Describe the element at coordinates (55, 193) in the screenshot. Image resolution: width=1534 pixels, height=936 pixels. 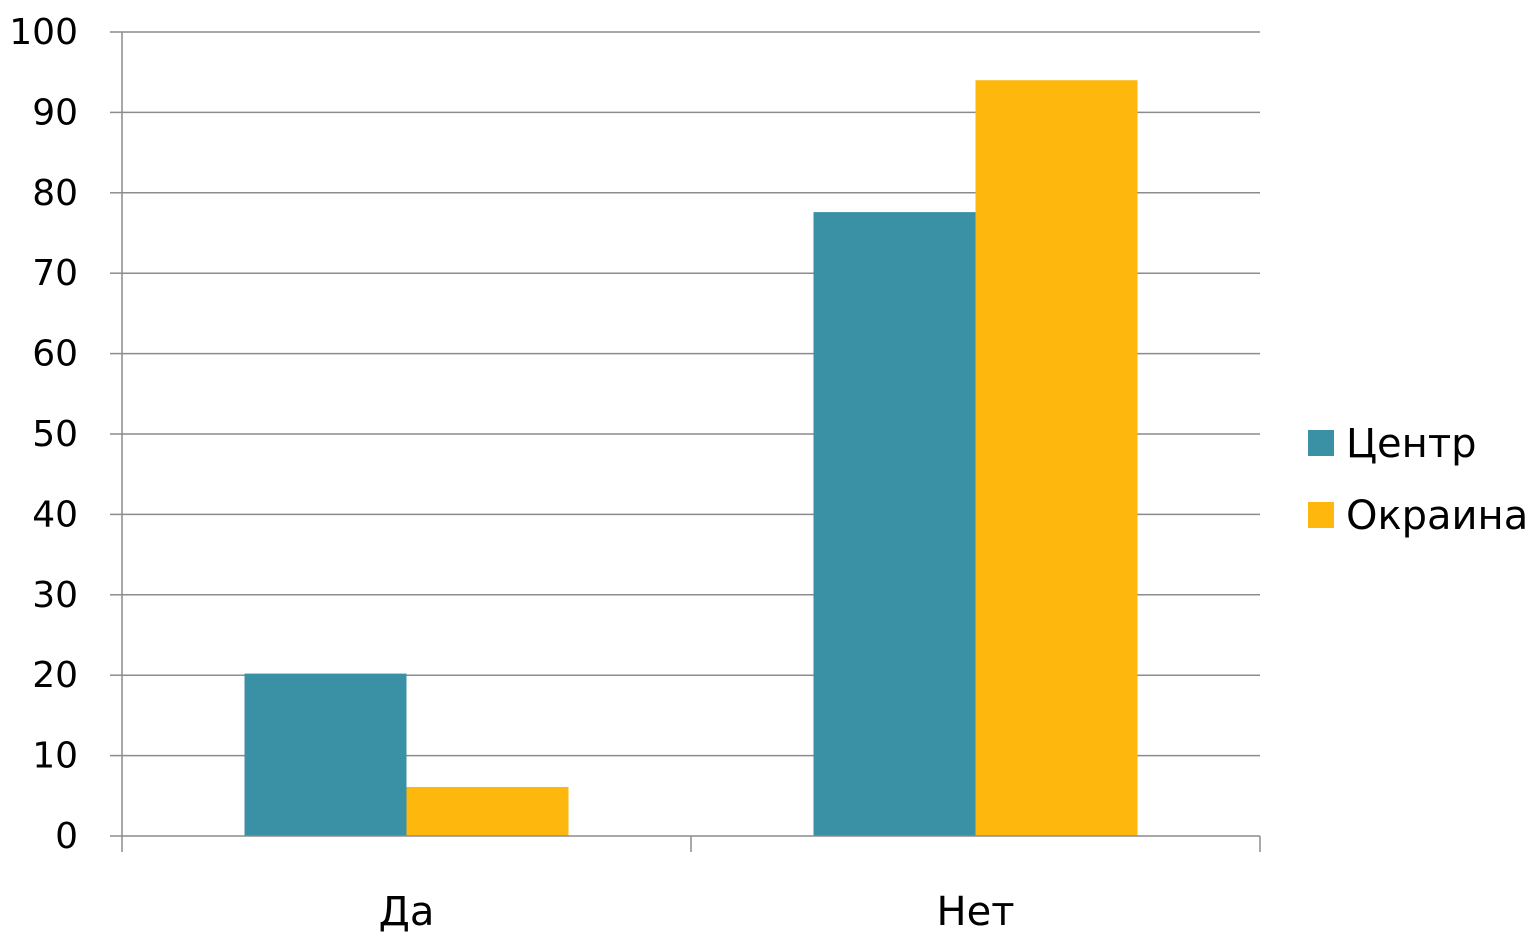
I see `y-tick-label: 80` at that location.